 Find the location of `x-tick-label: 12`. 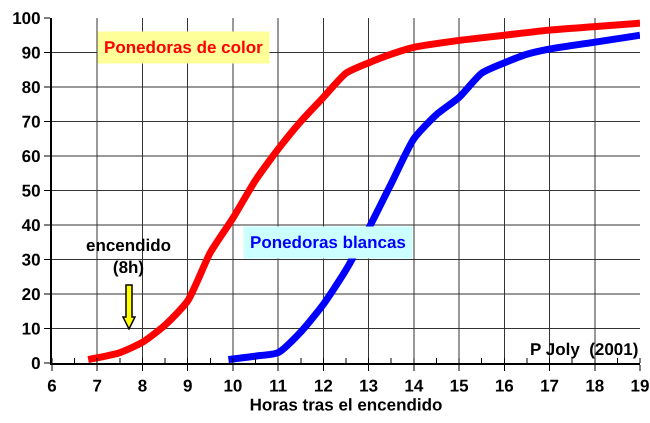

x-tick-label: 12 is located at coordinates (323, 386).